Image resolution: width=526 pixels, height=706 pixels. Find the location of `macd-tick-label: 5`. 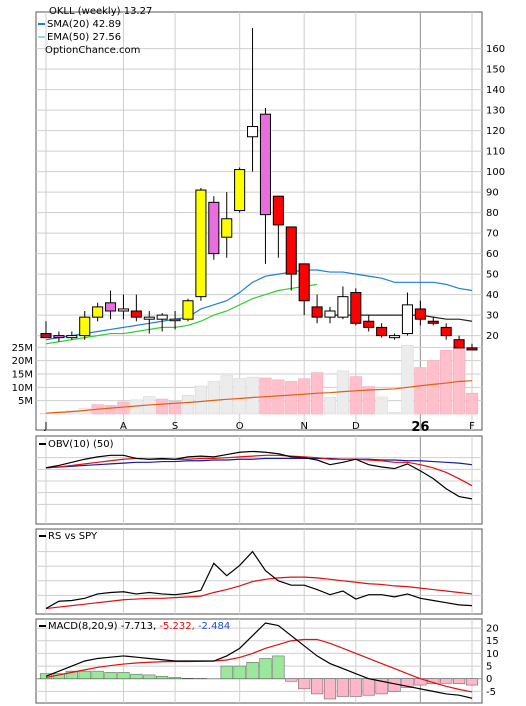

macd-tick-label: 5 is located at coordinates (489, 667).